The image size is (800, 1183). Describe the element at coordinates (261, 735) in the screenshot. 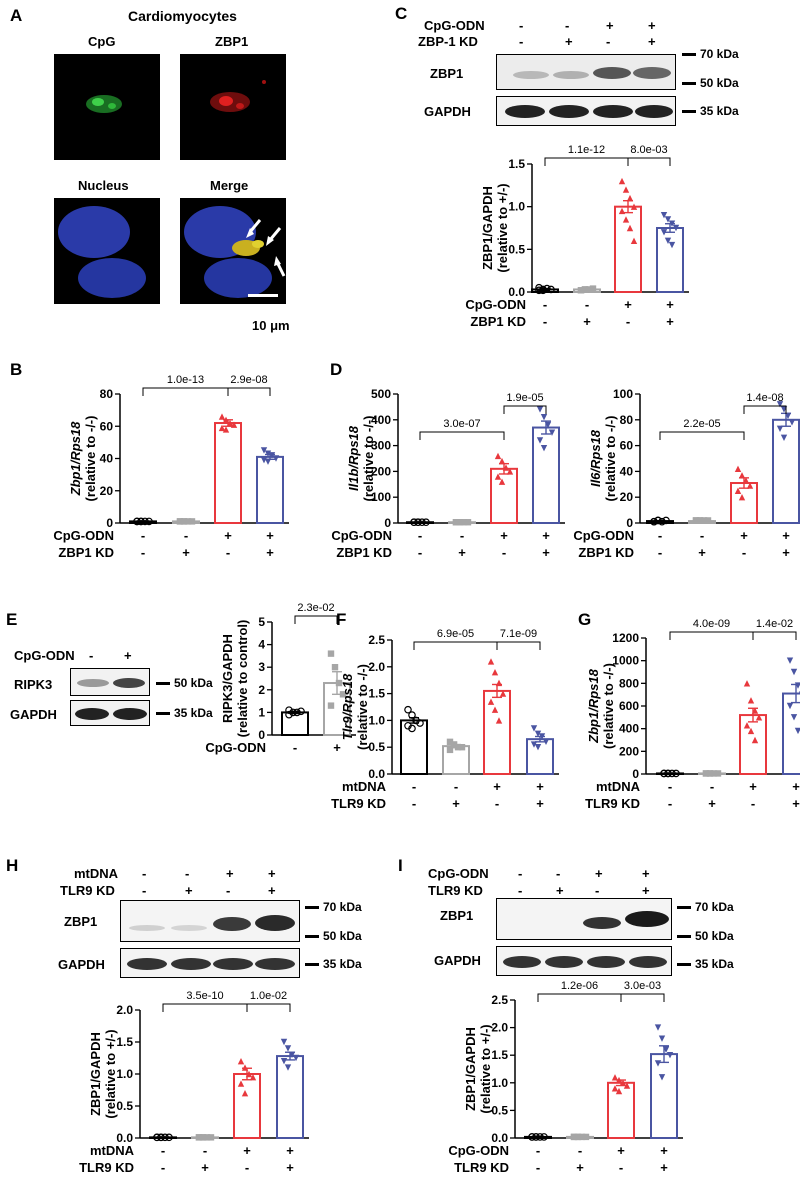

I see `y-tick-label: 0` at that location.